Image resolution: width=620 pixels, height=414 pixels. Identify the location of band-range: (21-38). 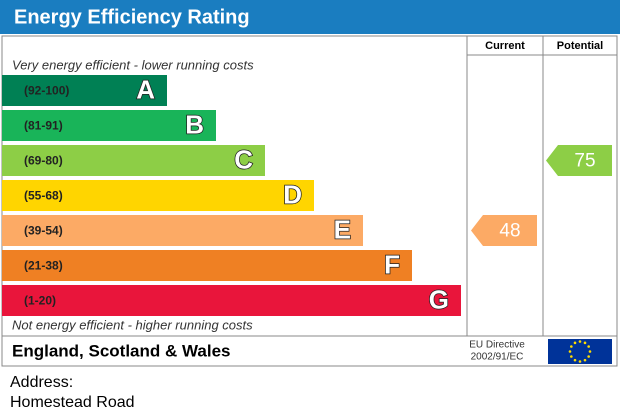
(43, 266).